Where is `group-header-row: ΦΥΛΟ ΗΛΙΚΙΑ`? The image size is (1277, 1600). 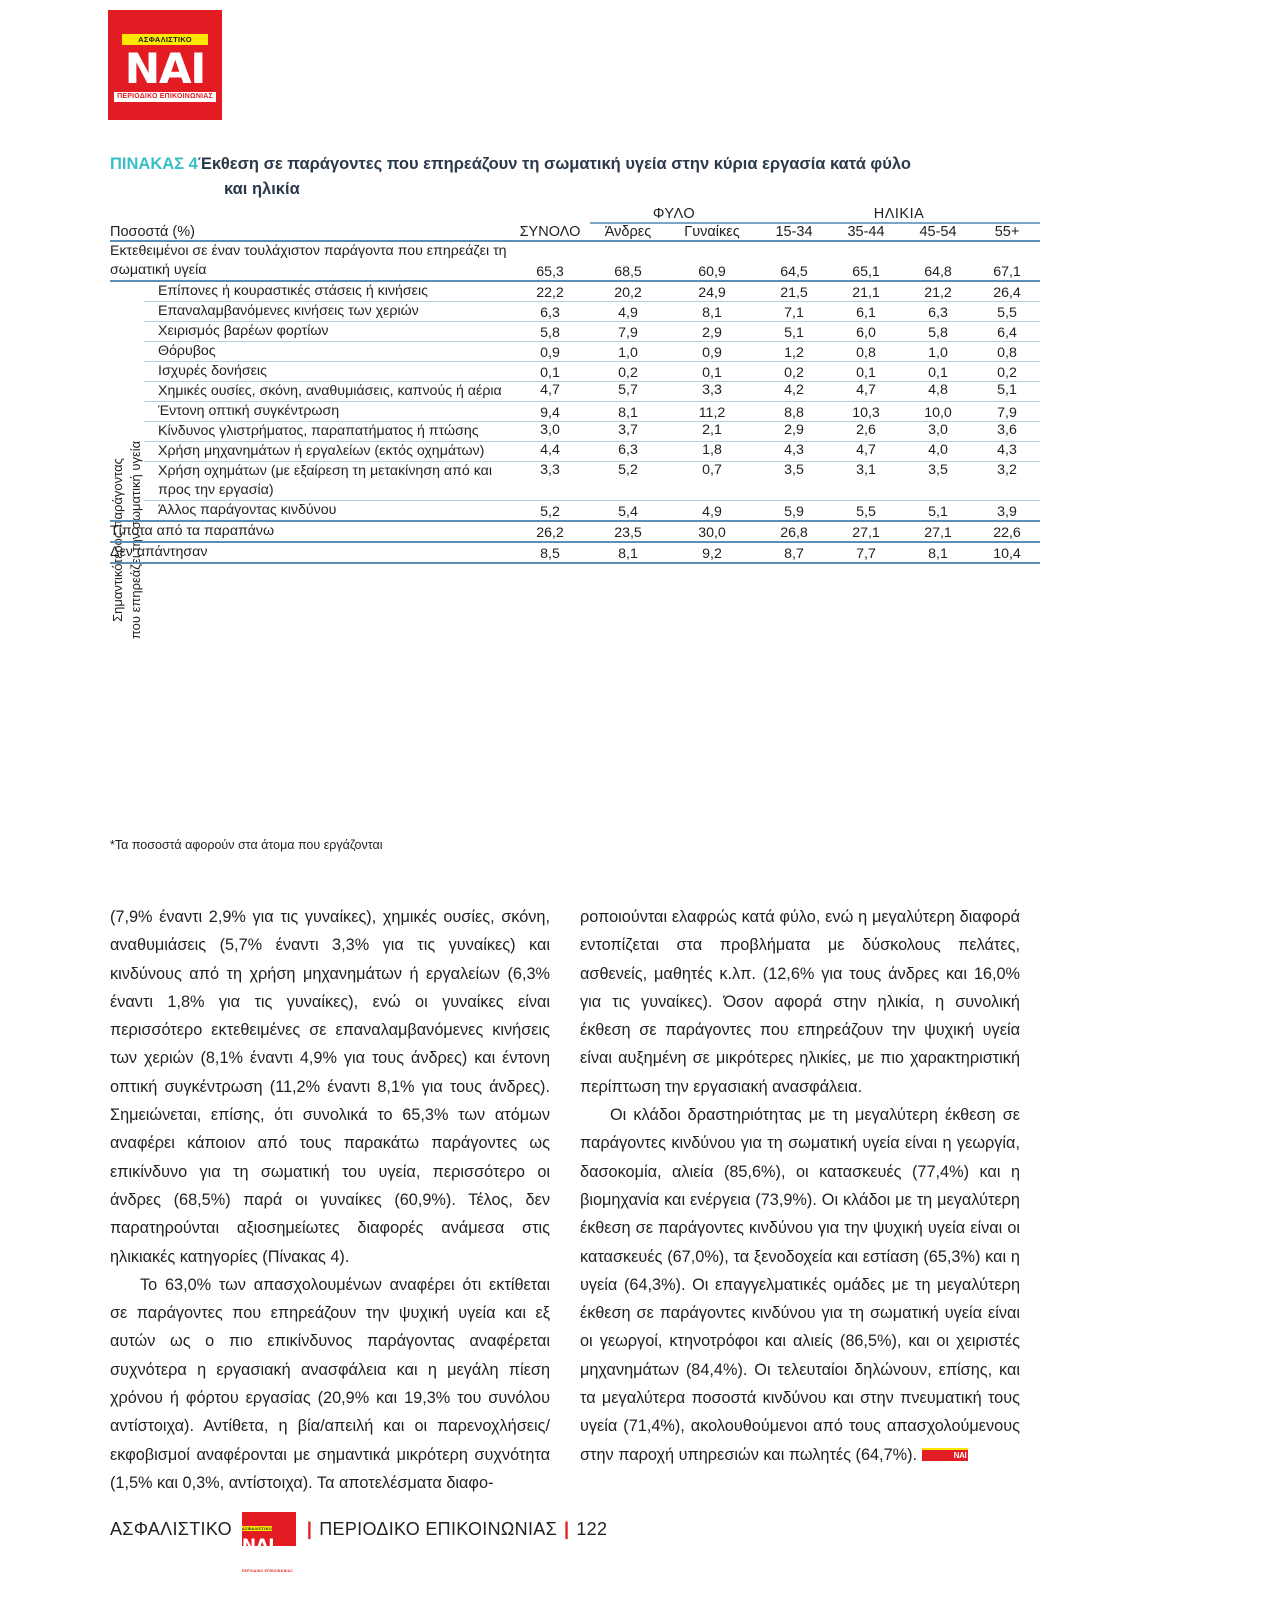
group-header-row: ΦΥΛΟ ΗΛΙΚΙΑ is located at coordinates (575, 214).